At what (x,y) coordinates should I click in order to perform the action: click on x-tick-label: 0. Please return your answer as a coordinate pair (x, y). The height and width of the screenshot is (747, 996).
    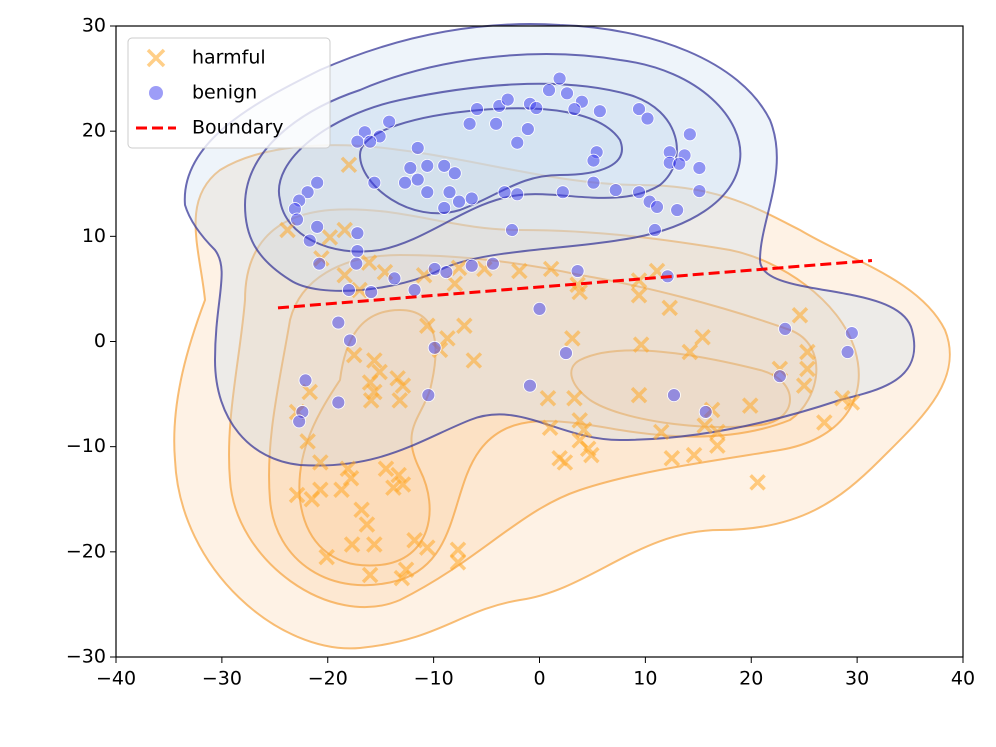
    Looking at the image, I should click on (539, 679).